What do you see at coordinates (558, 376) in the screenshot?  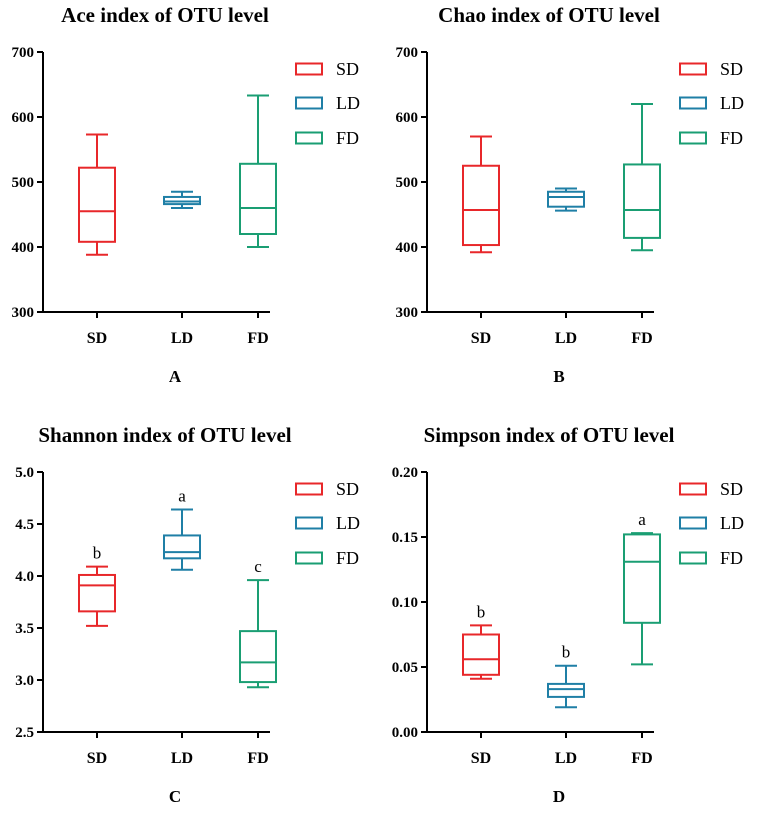 I see `panel-label: B` at bounding box center [558, 376].